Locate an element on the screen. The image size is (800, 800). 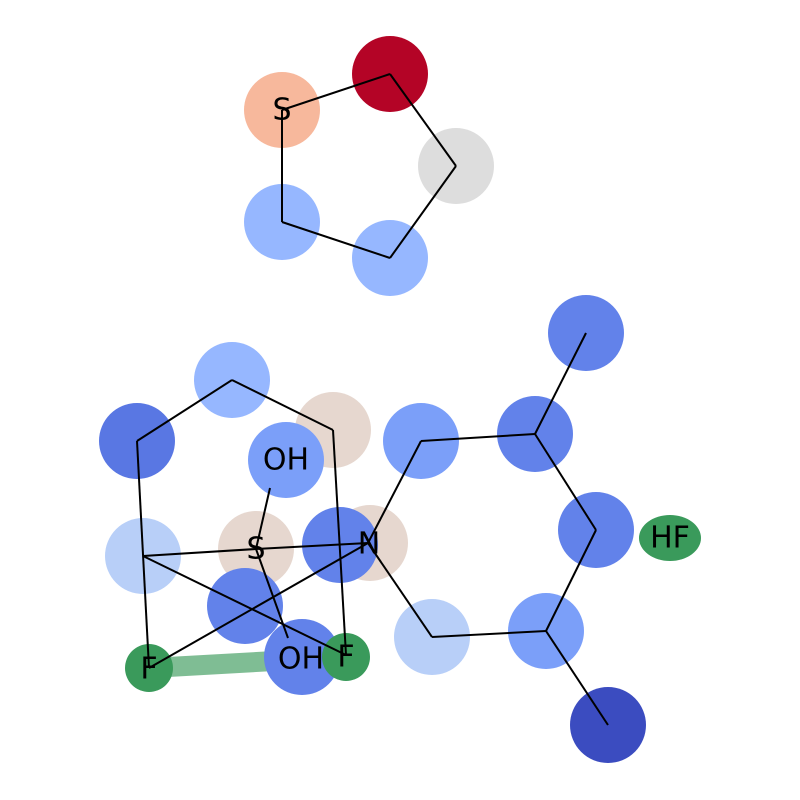
bond-c5-c7 is located at coordinates (489, 634).